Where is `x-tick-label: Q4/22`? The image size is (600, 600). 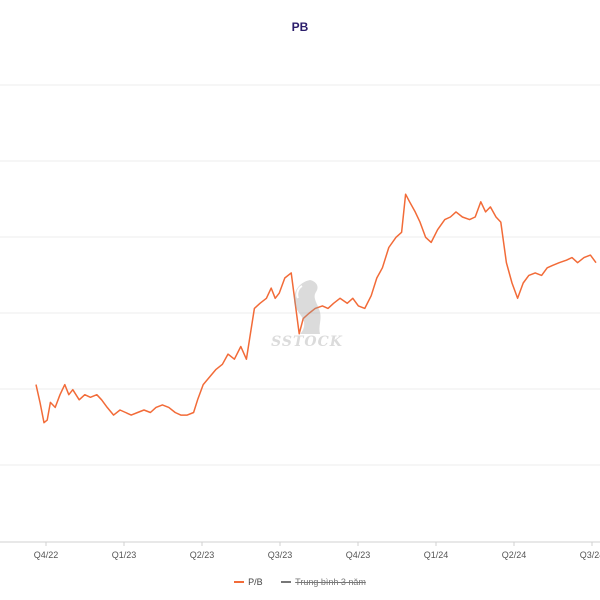 x-tick-label: Q4/22 is located at coordinates (46, 555).